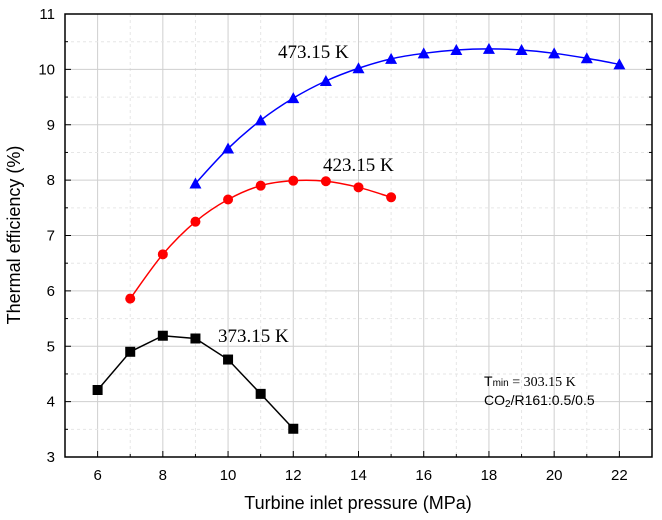 The height and width of the screenshot is (520, 662). What do you see at coordinates (163, 475) in the screenshot?
I see `x-tick-label: 8` at bounding box center [163, 475].